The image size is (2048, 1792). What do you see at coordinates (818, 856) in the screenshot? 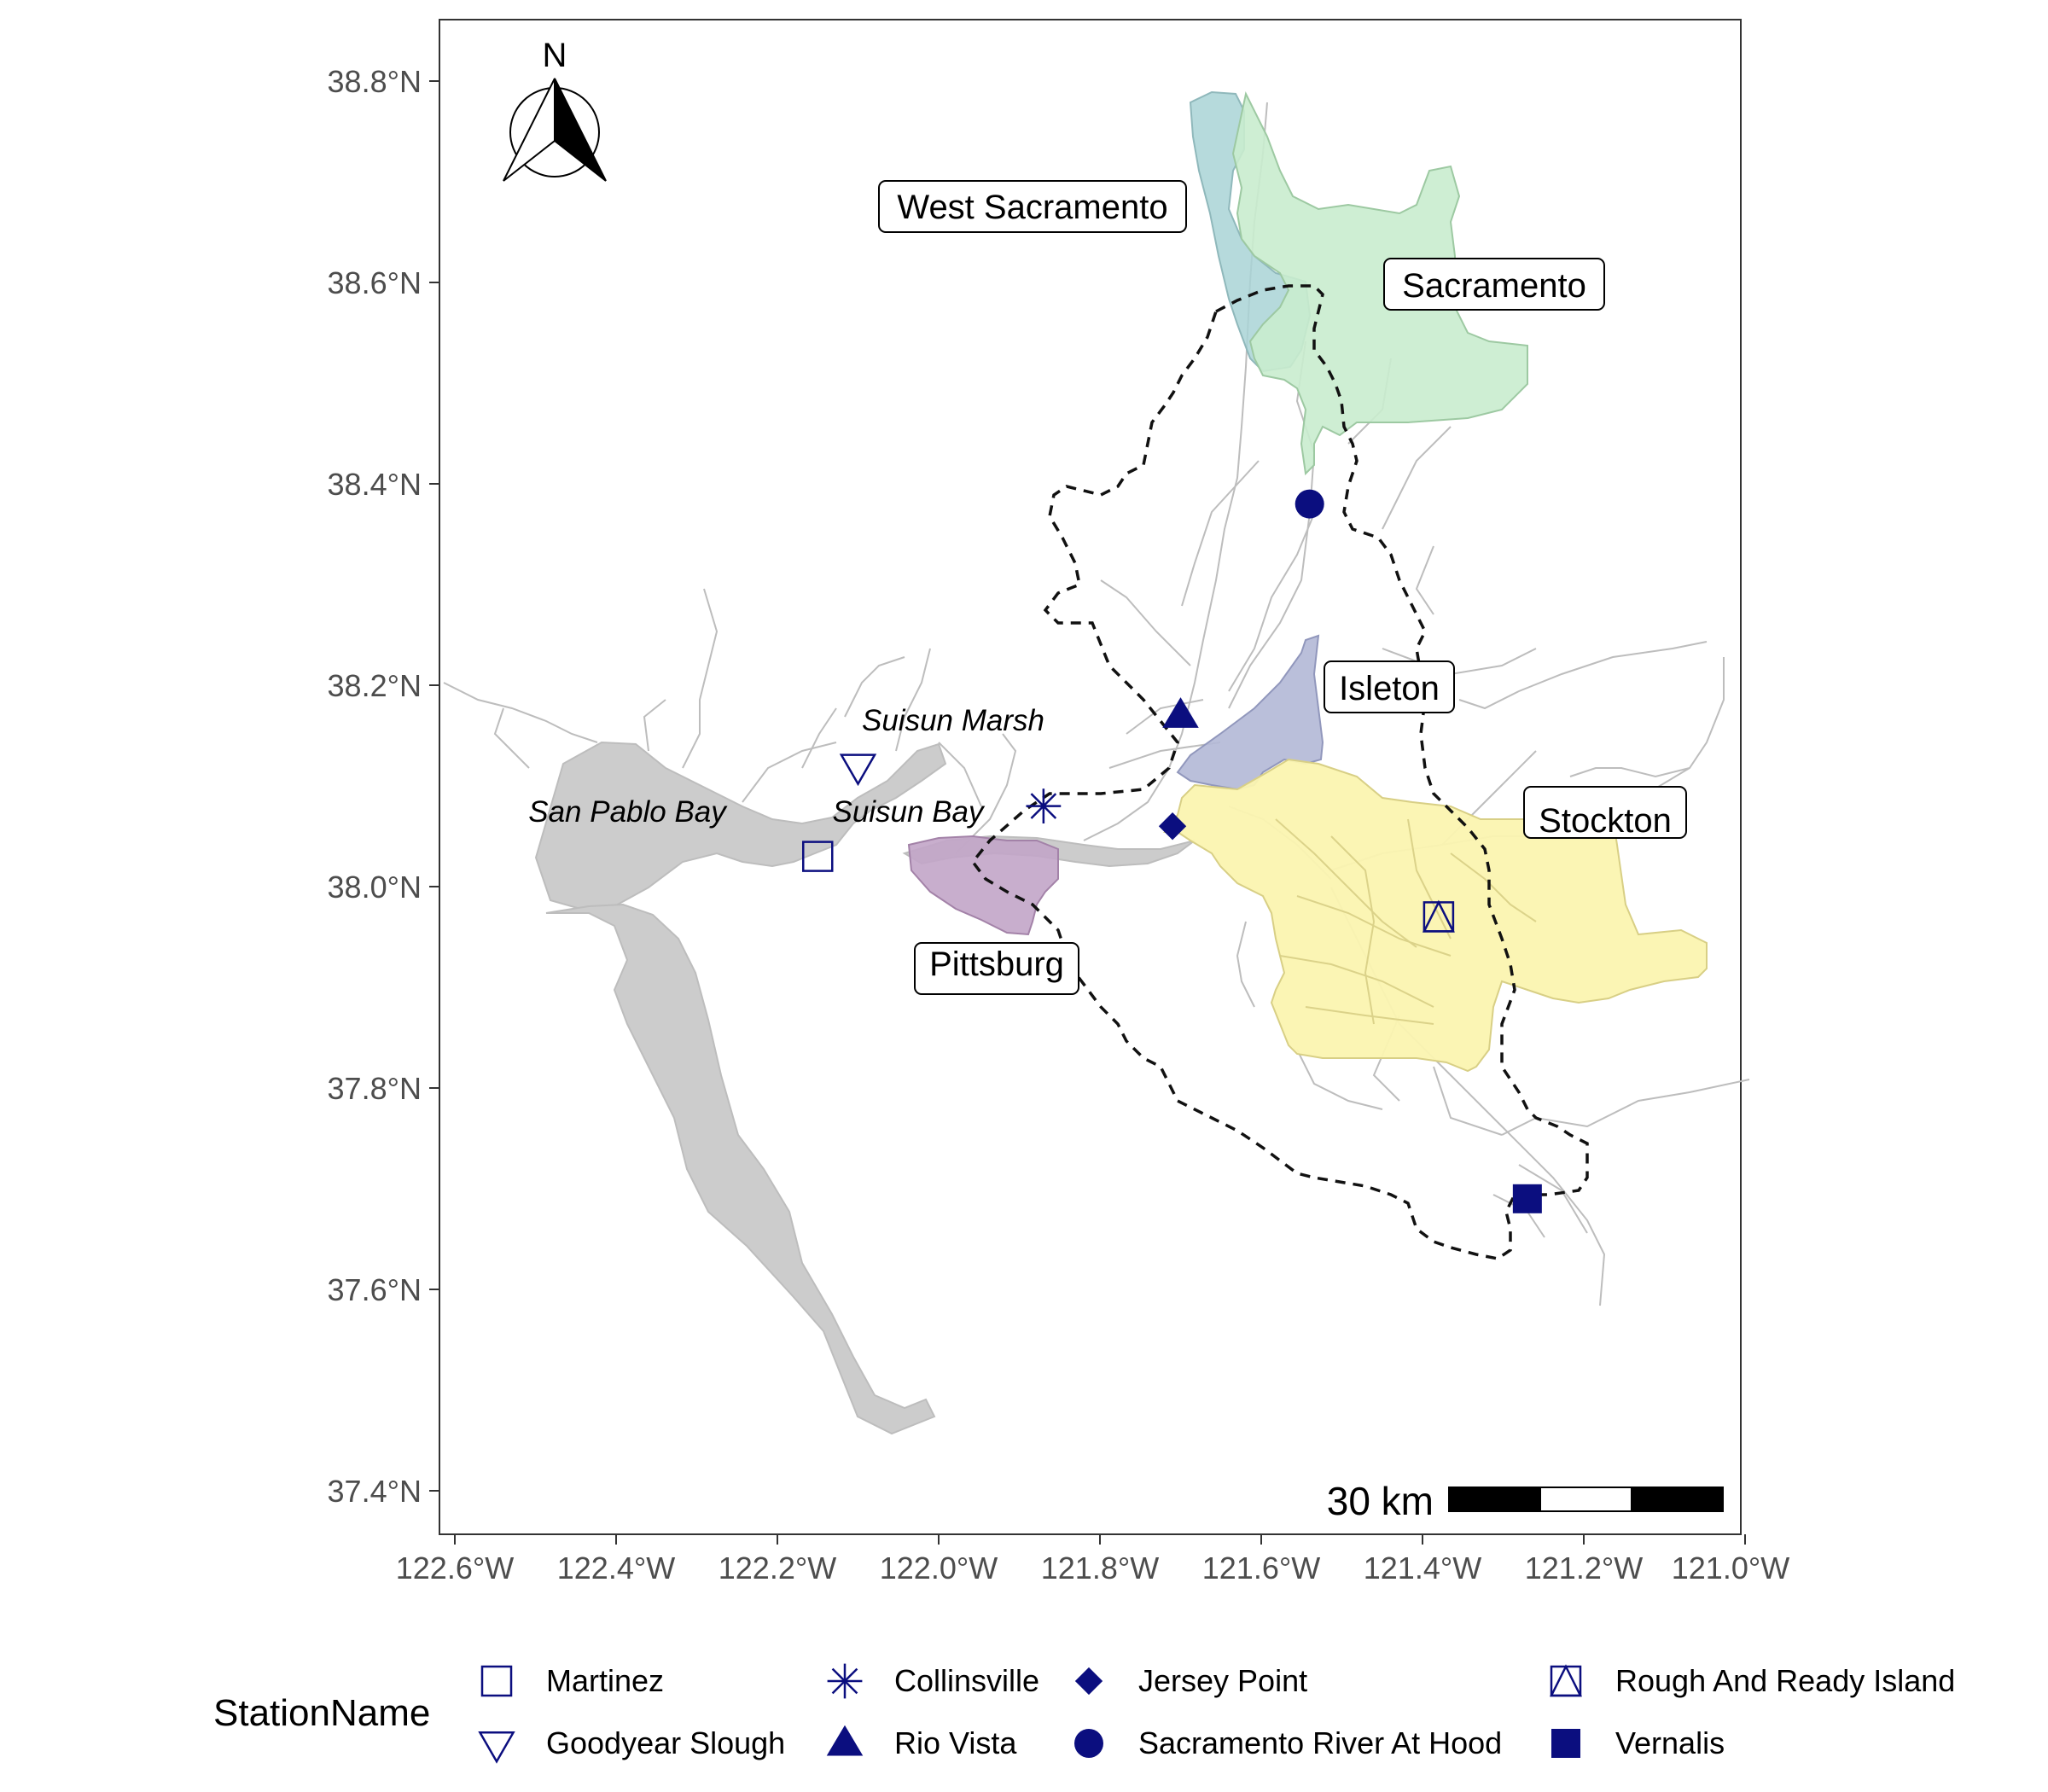
I see `station-marker-martinez` at bounding box center [818, 856].